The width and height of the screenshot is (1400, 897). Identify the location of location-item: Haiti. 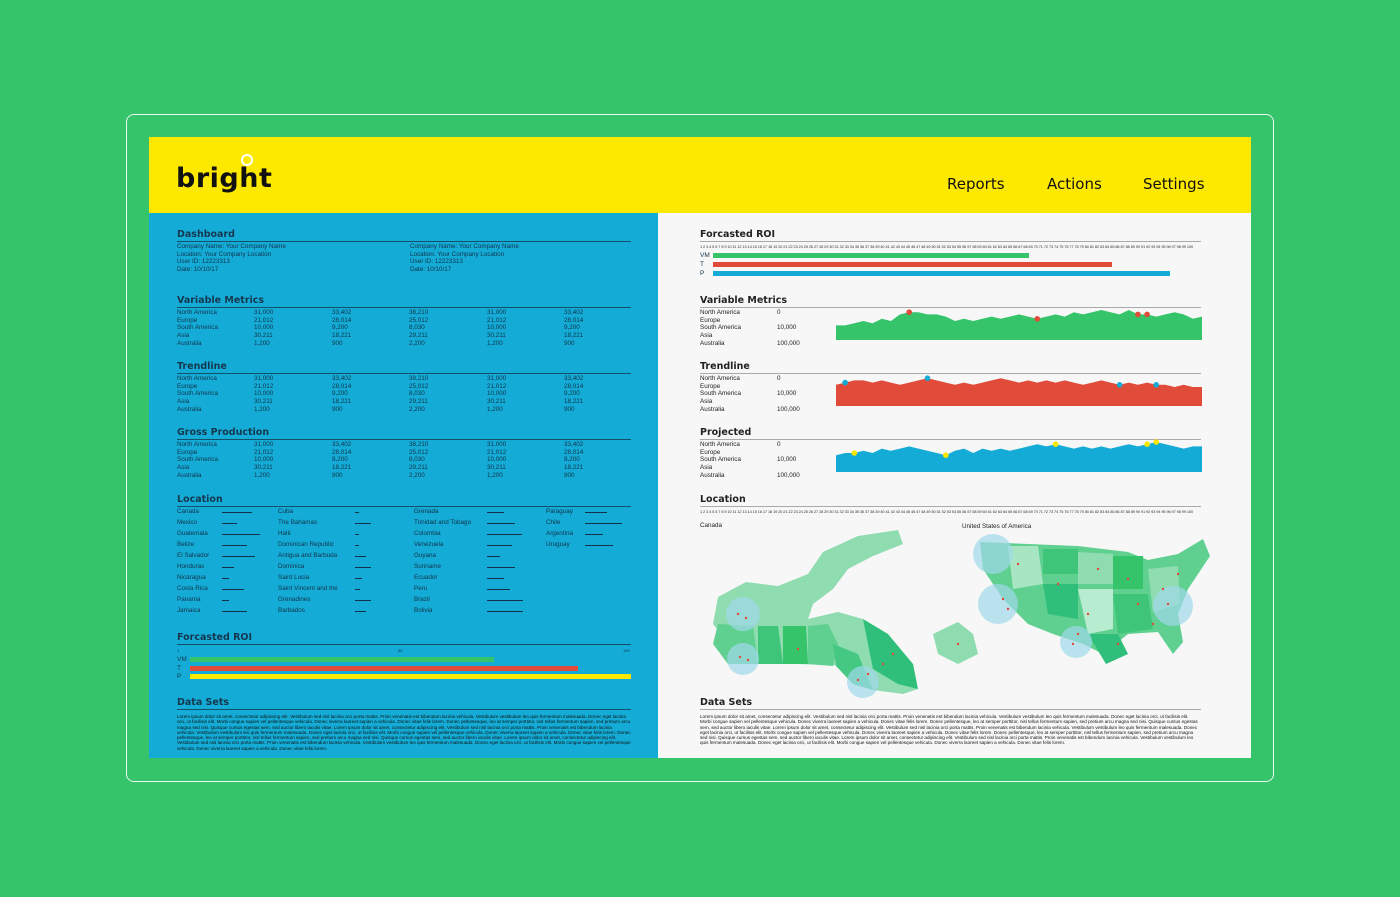
(318, 535).